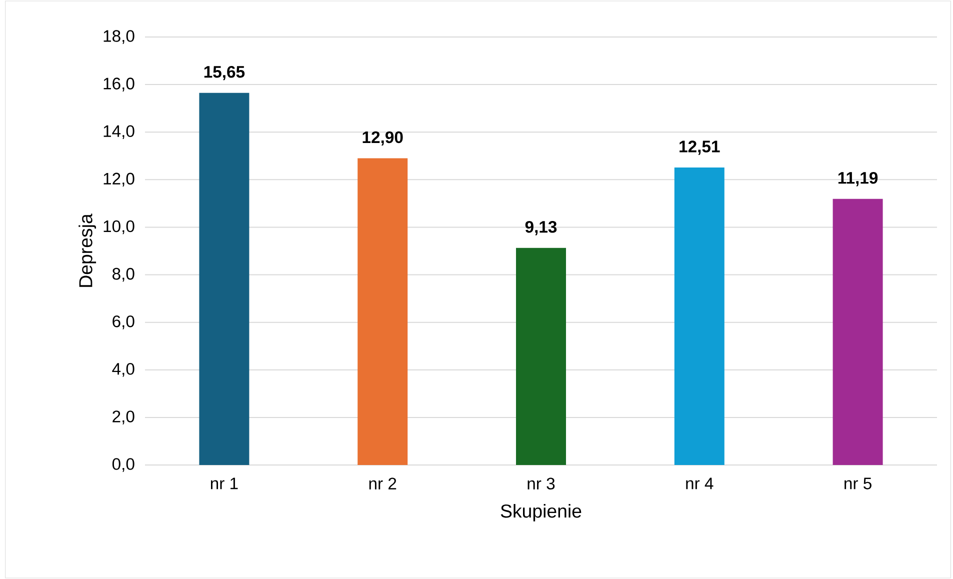 Image resolution: width=953 pixels, height=579 pixels. Describe the element at coordinates (119, 179) in the screenshot. I see `y-tick-label: 12,0` at that location.